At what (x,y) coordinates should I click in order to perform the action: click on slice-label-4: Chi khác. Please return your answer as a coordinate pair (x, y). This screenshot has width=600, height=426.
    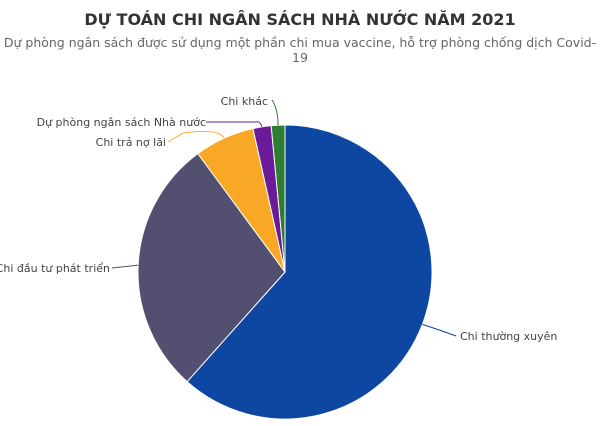
    Looking at the image, I should click on (244, 101).